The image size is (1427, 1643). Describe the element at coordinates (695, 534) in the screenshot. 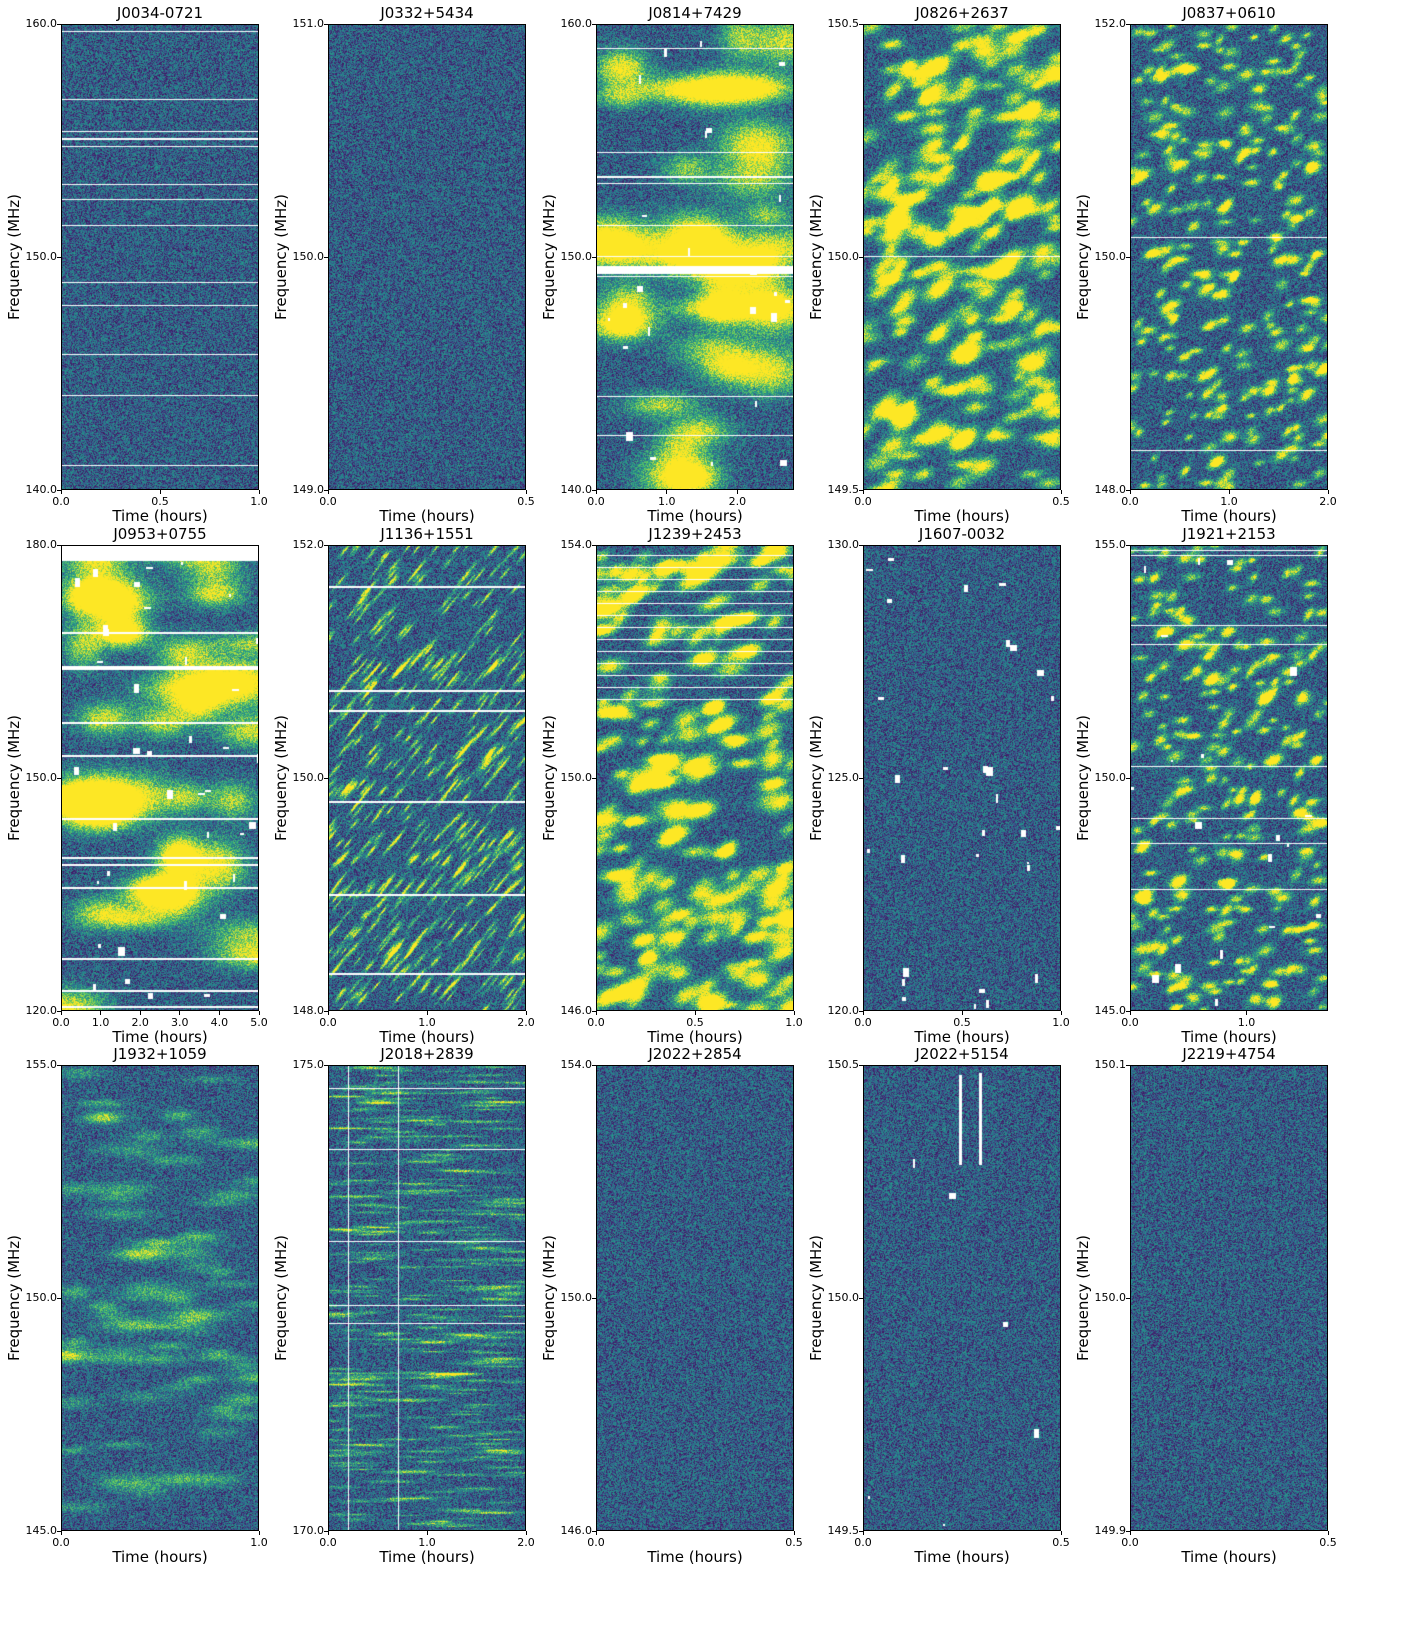

I see `panel-title-j1239-2453: J1239+2453` at that location.